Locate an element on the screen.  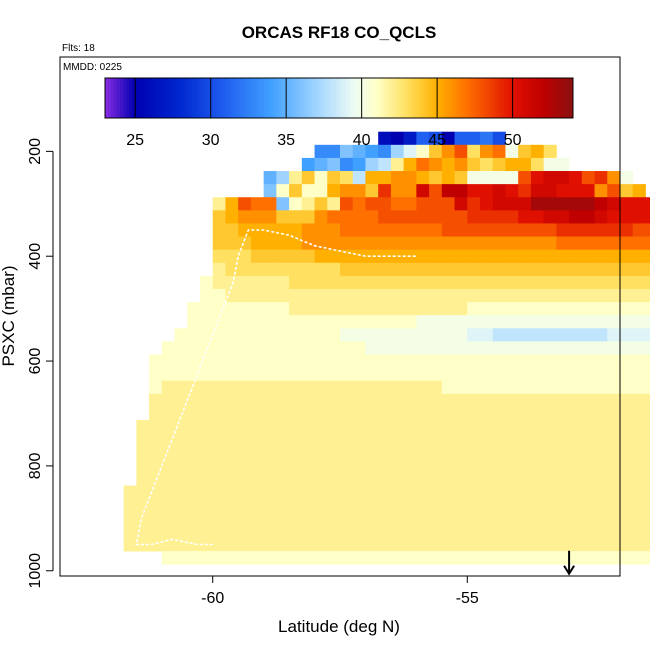
flights-label: Flts: 18 is located at coordinates (78, 48).